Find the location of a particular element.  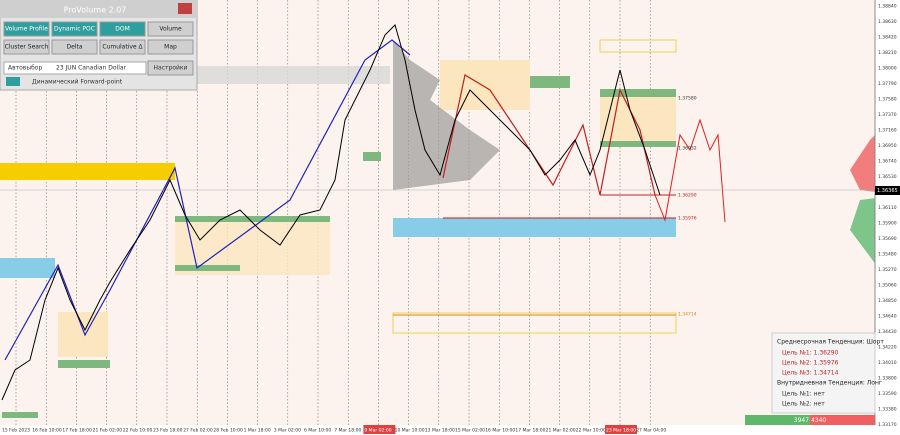

target: Цель №3: 1.34714 is located at coordinates (810, 373).